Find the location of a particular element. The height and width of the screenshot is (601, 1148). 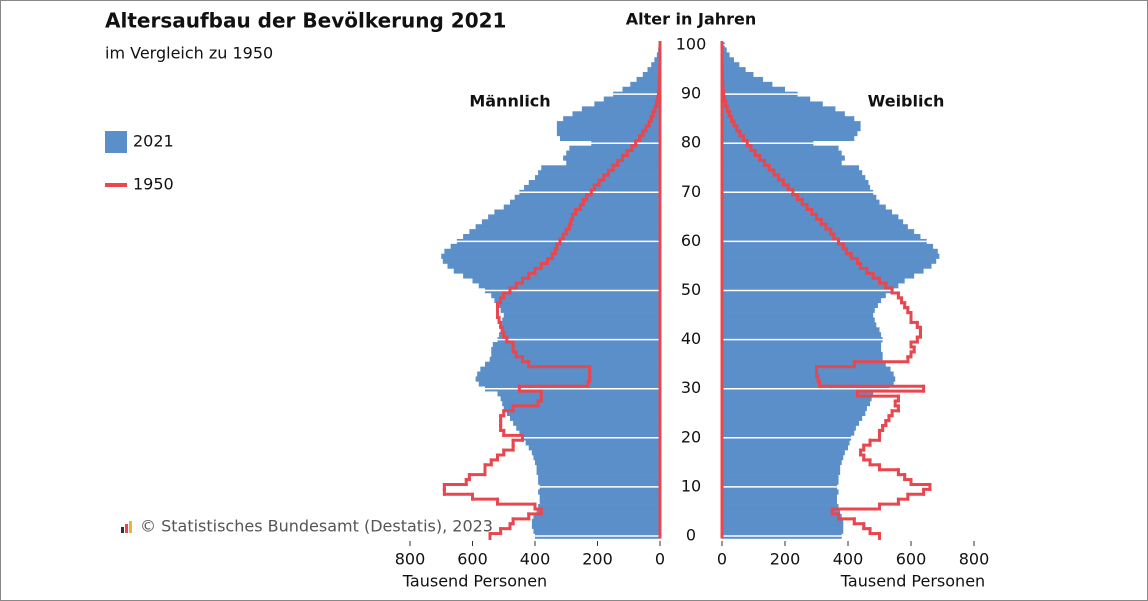

x-axis-title: Tausend Personen is located at coordinates (474, 581).